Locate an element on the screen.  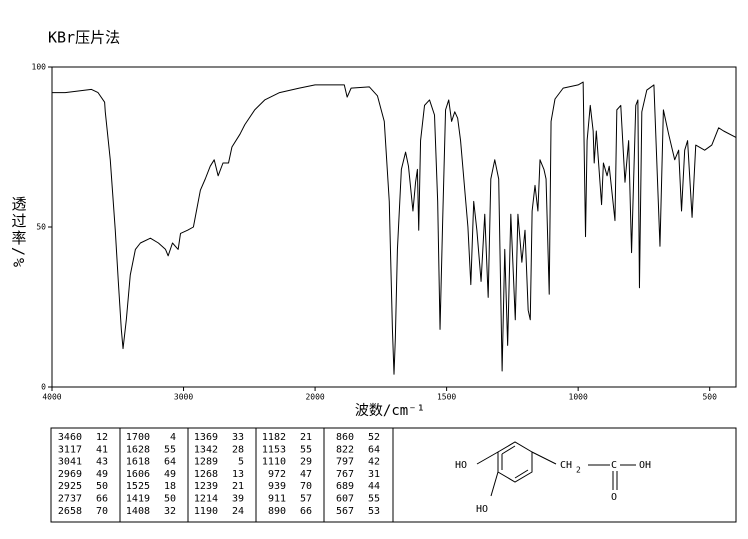
peak-transmittance: 52 is located at coordinates (374, 437).